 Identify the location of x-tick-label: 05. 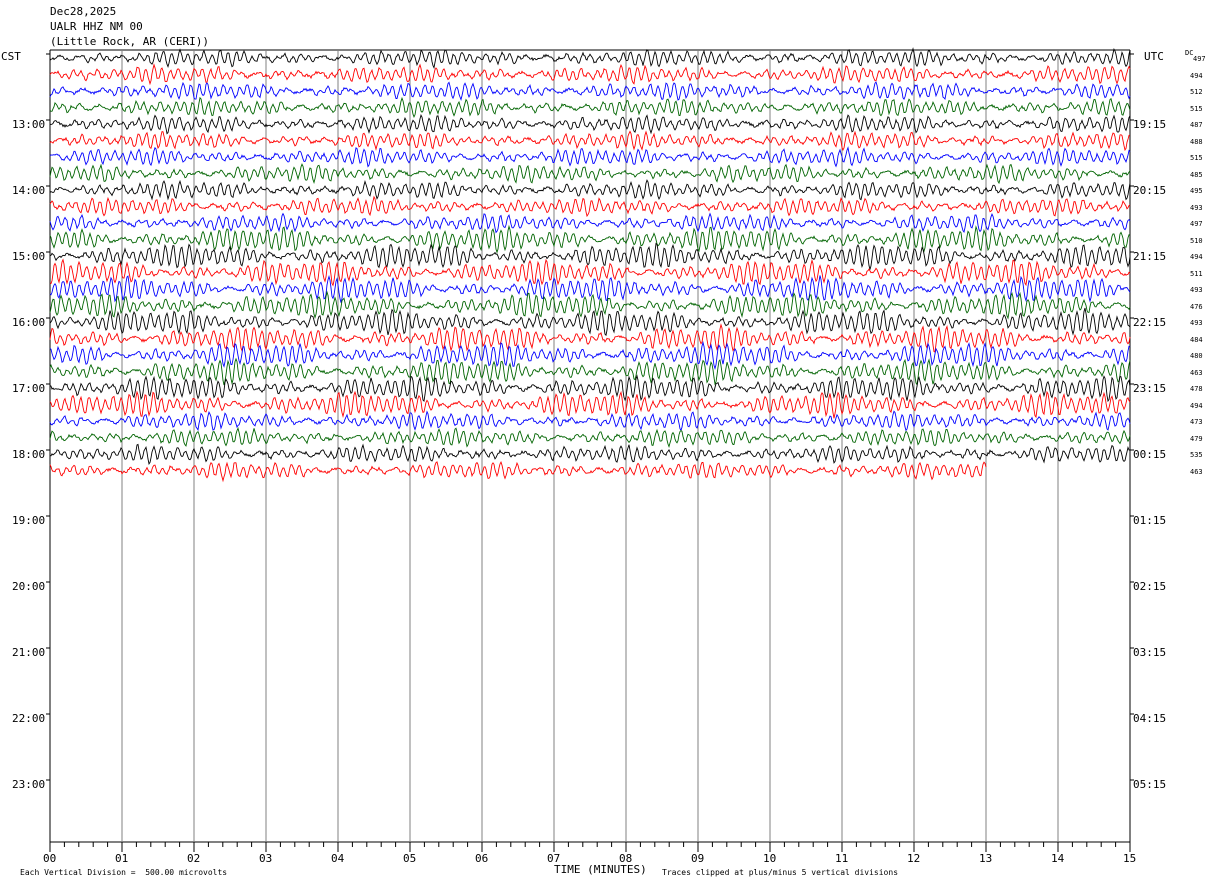
(410, 858).